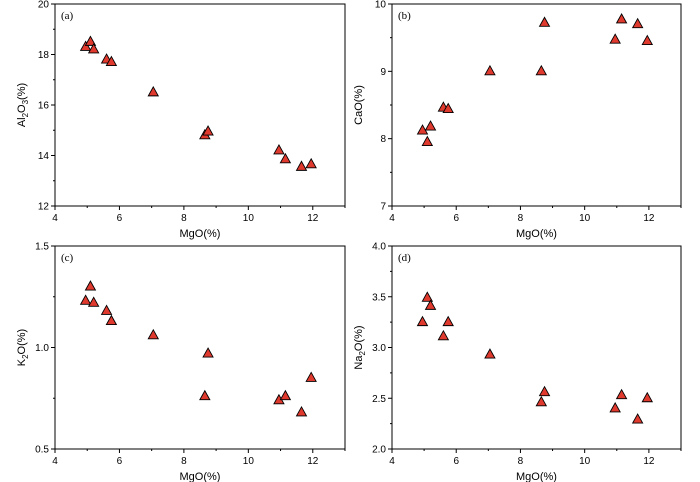  What do you see at coordinates (383, 139) in the screenshot?
I see `y-tick-label: 8` at bounding box center [383, 139].